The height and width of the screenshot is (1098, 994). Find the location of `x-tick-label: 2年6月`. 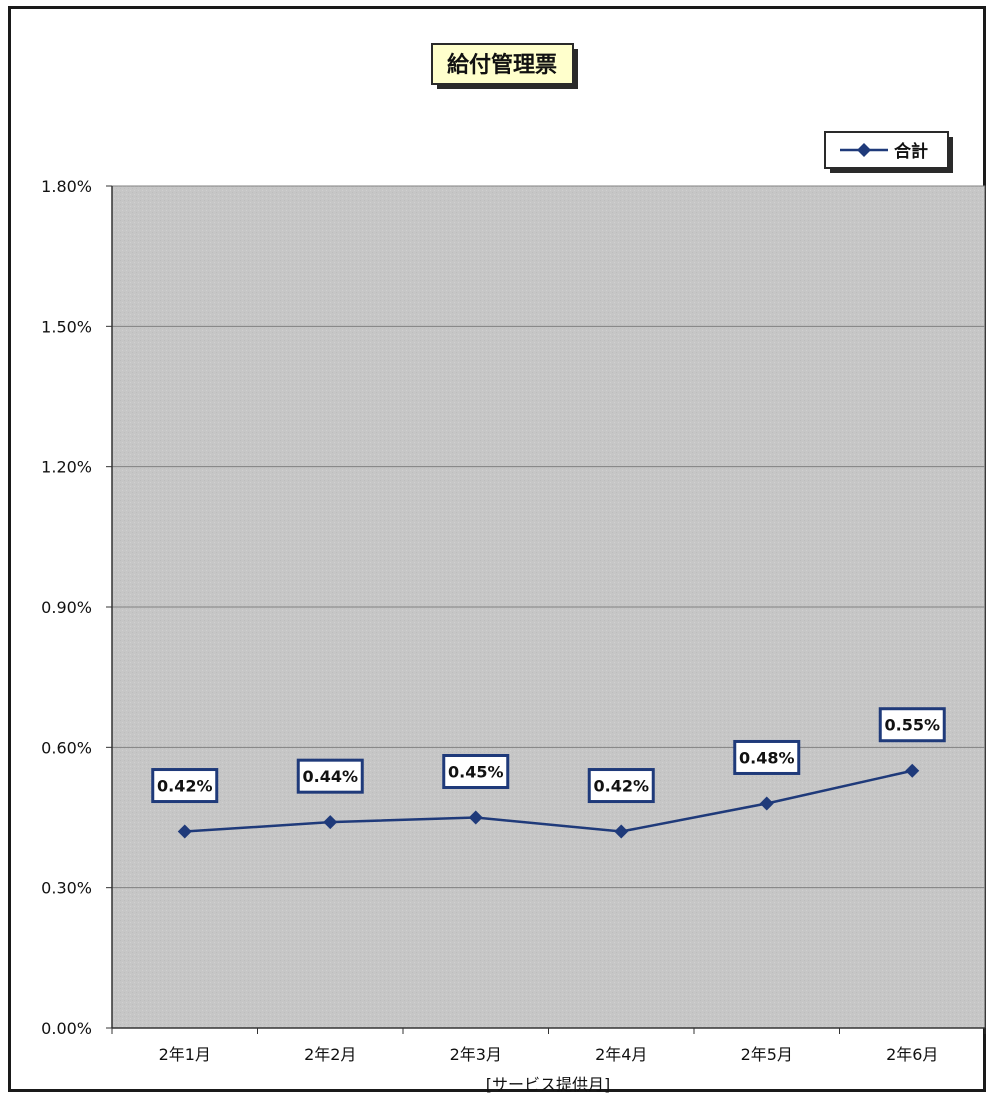

x-tick-label: 2年6月 is located at coordinates (912, 1054).